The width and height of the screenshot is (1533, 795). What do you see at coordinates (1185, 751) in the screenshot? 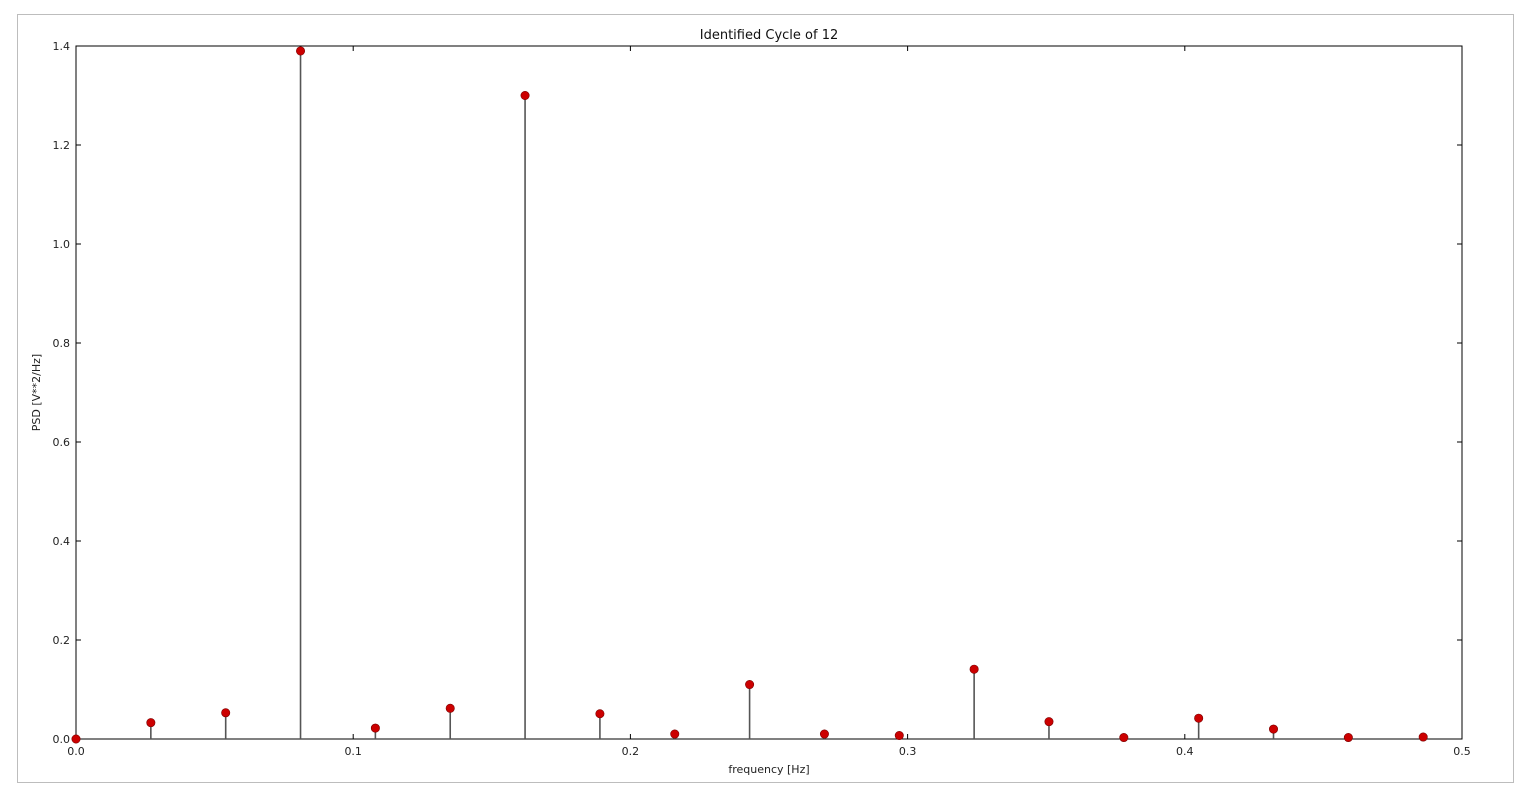
I see `x-tick-label: 0.4` at bounding box center [1185, 751].